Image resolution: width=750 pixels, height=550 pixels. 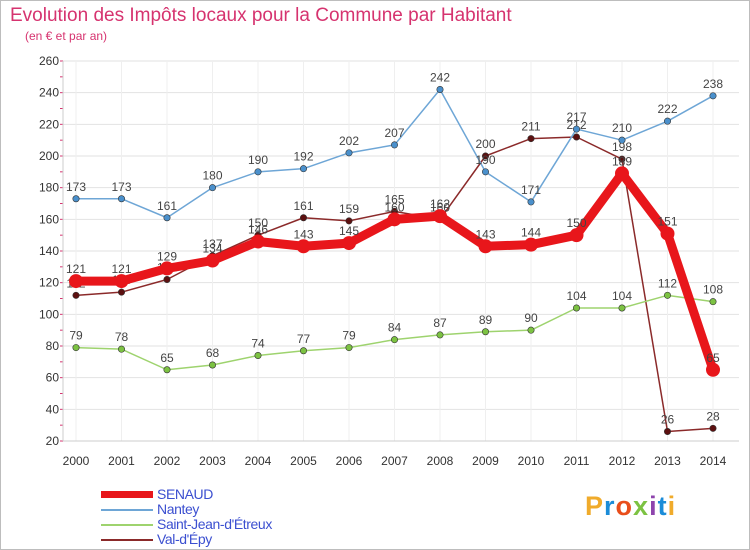 I want to click on data-label-val-d-py: 26, so click(x=668, y=420).